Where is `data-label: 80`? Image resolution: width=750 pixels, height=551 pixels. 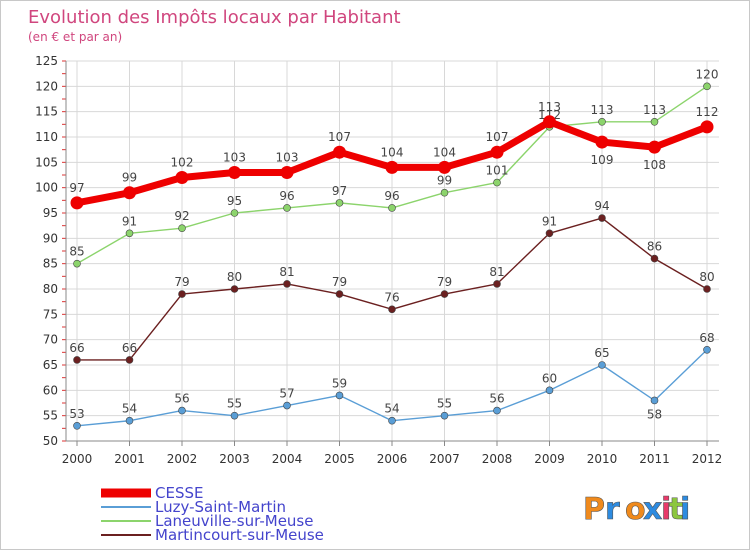
data-label: 80 is located at coordinates (234, 277).